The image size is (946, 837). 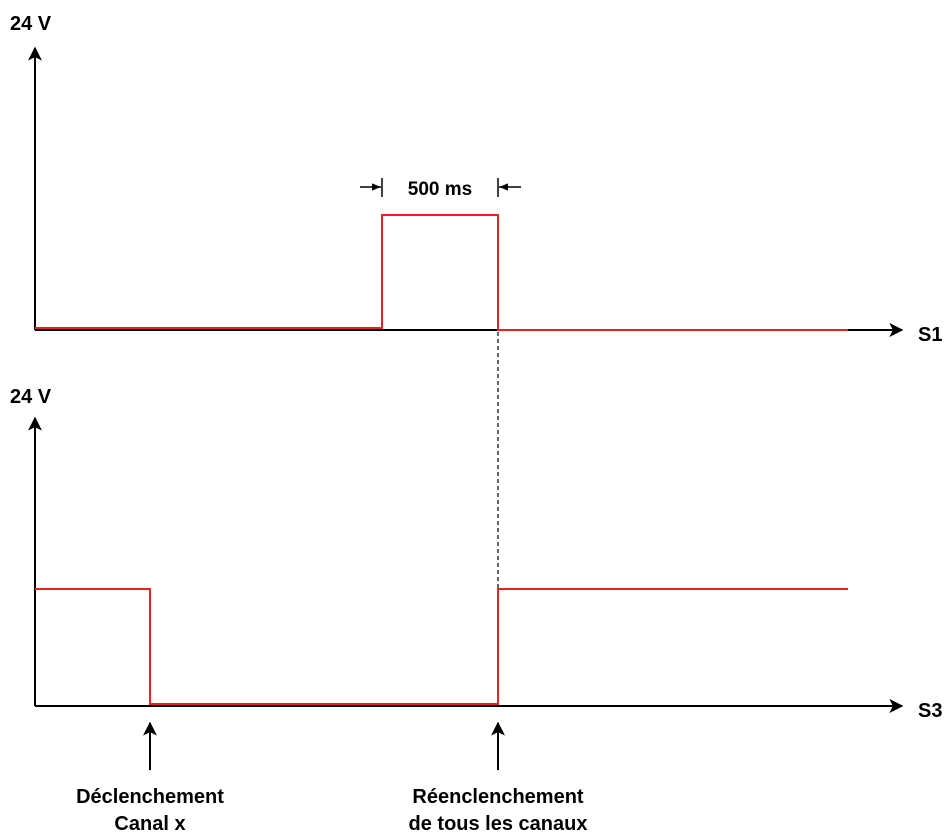 I want to click on pulse-duration-dimension: 500 ms, so click(x=440, y=189).